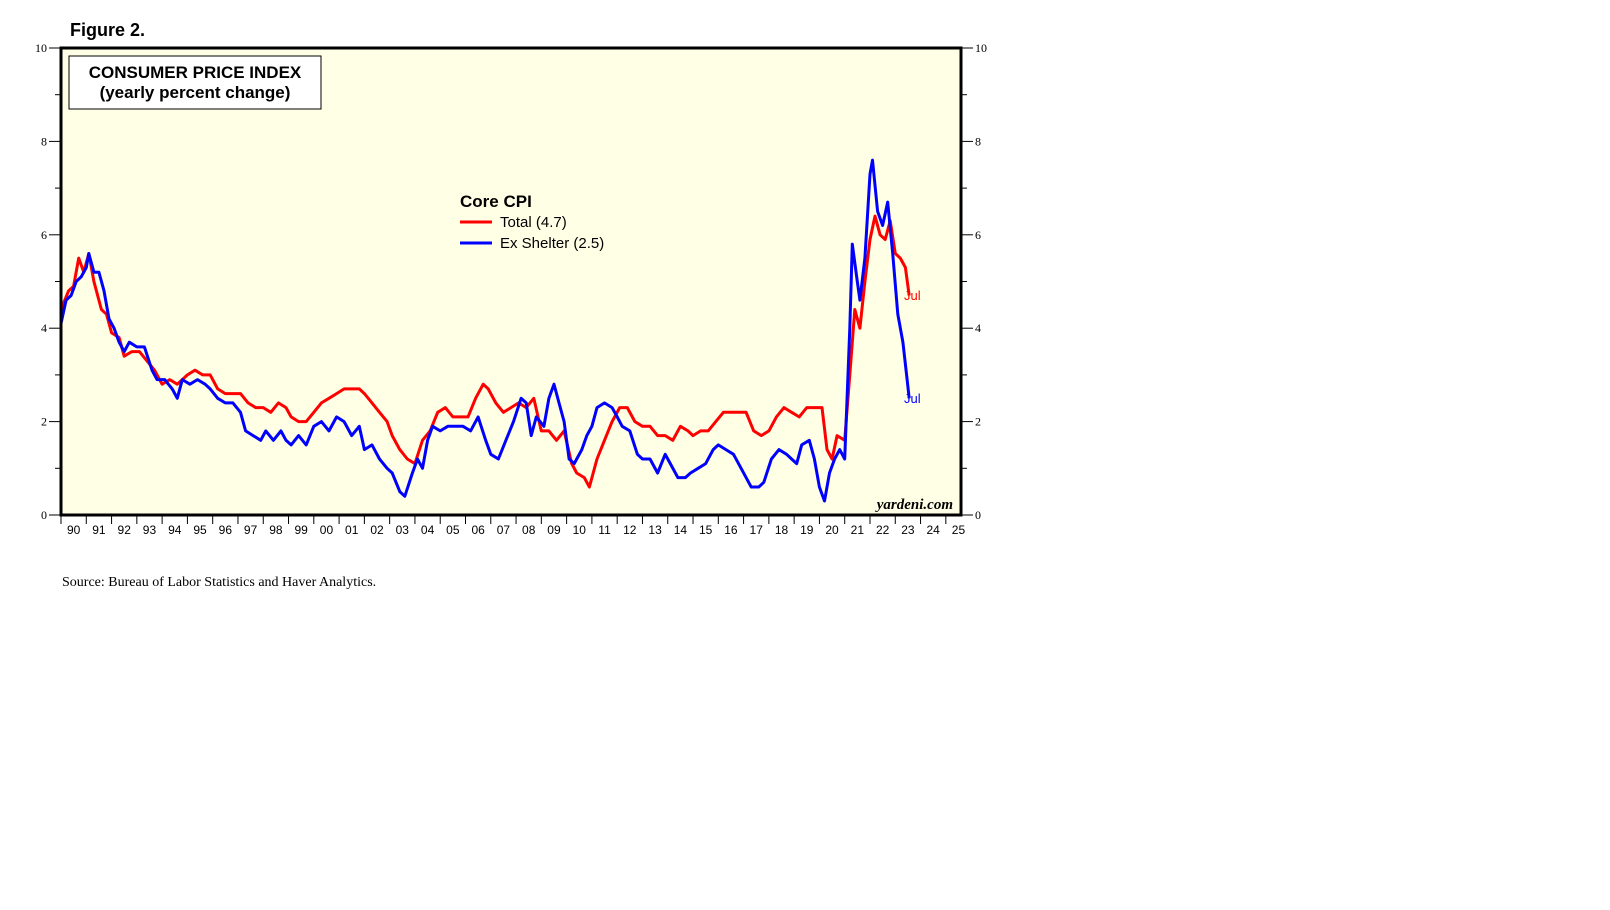 This screenshot has height=910, width=1610. Describe the element at coordinates (200, 530) in the screenshot. I see `x-tick-label: 95` at that location.